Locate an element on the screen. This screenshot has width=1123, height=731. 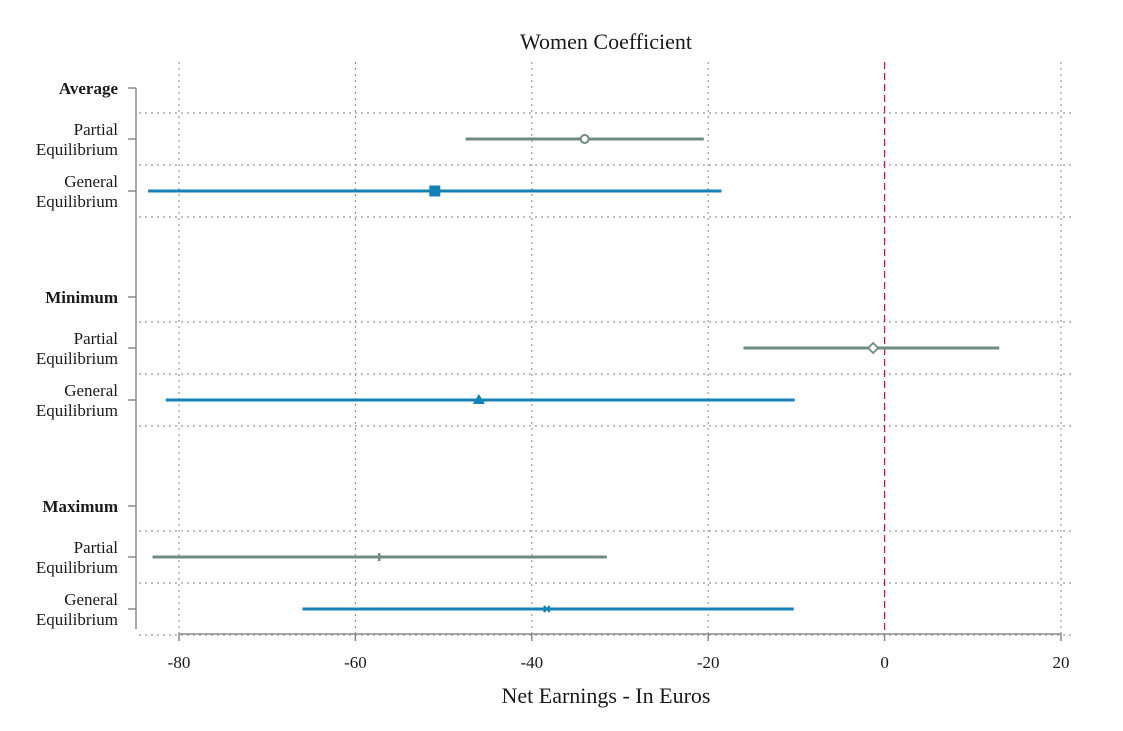
group-header: Average is located at coordinates (89, 88).